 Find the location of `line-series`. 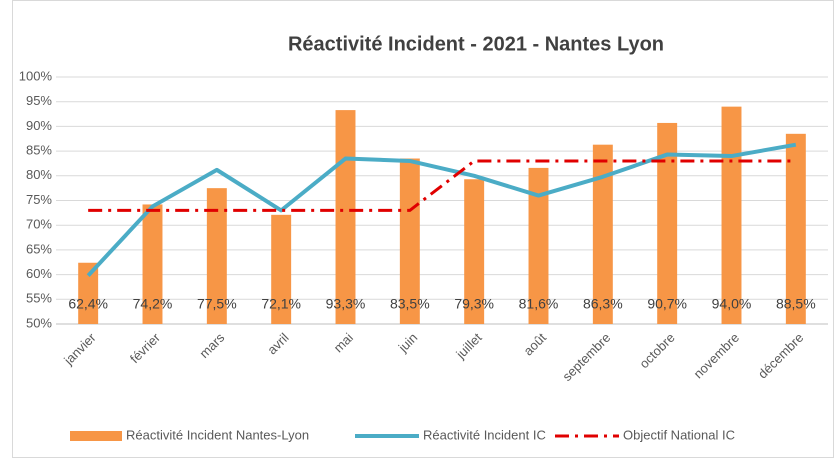

line-series is located at coordinates (442, 185).